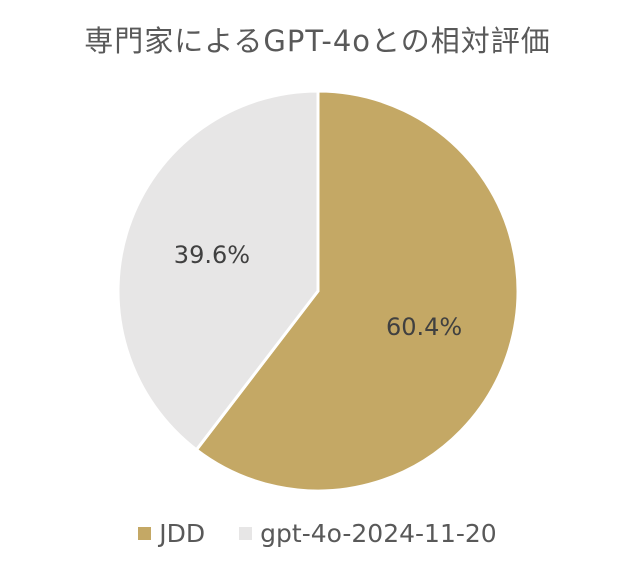 The width and height of the screenshot is (635, 572). Describe the element at coordinates (246, 533) in the screenshot. I see `legend-swatch-gpt-4o` at that location.